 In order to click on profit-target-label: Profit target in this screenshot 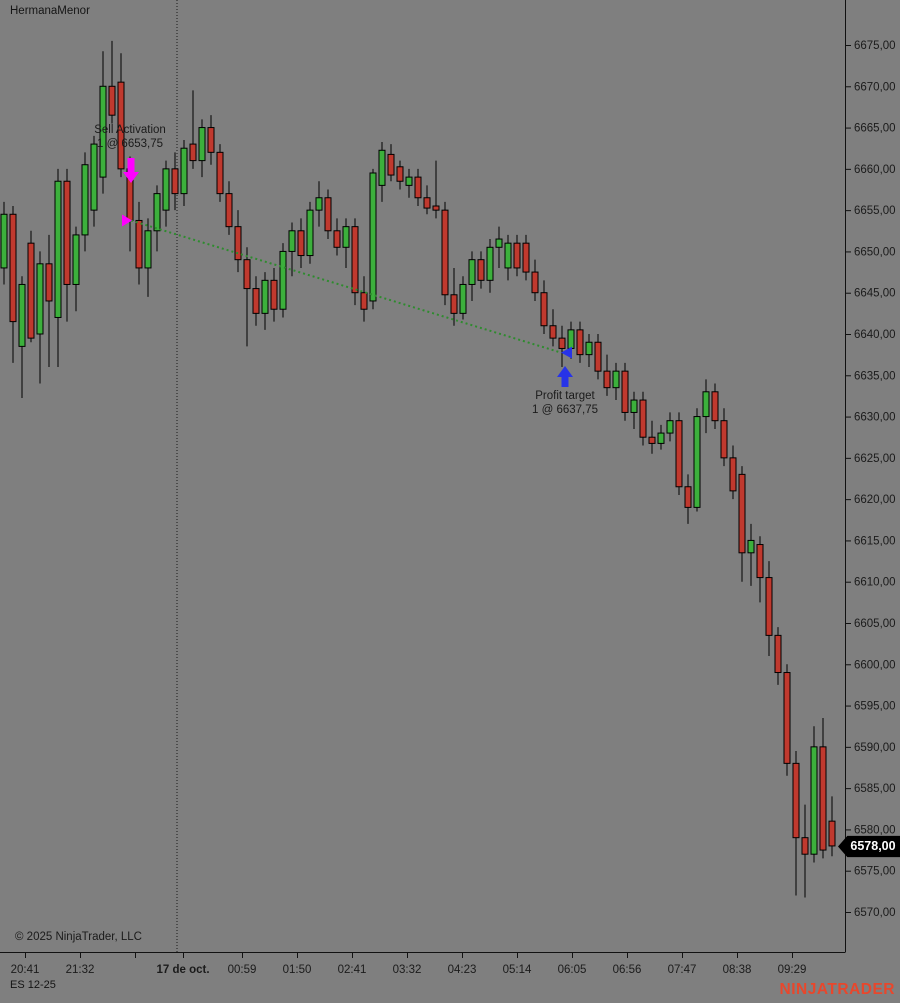, I will do `click(565, 396)`.